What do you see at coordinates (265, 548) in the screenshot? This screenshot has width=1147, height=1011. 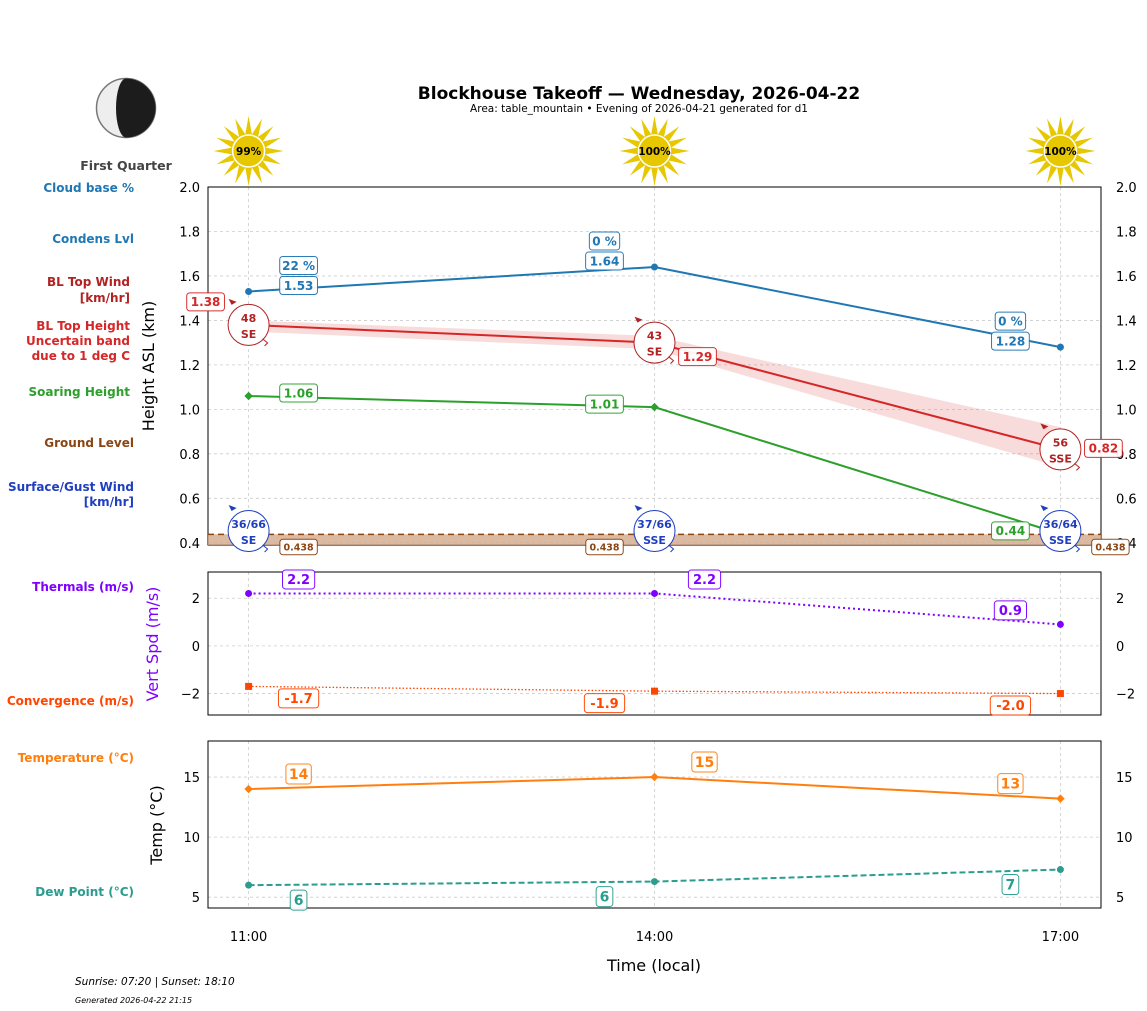 I see `surface-wind-tail-icon` at bounding box center [265, 548].